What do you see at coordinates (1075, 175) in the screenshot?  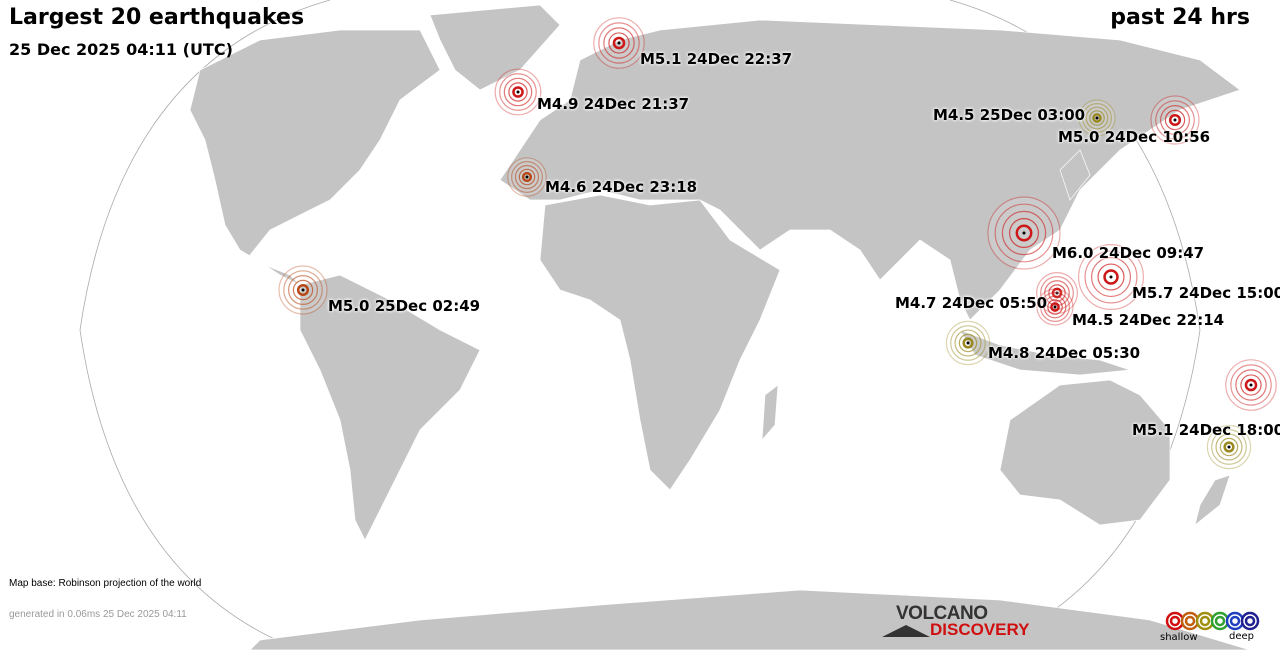 I see `land-japan` at bounding box center [1075, 175].